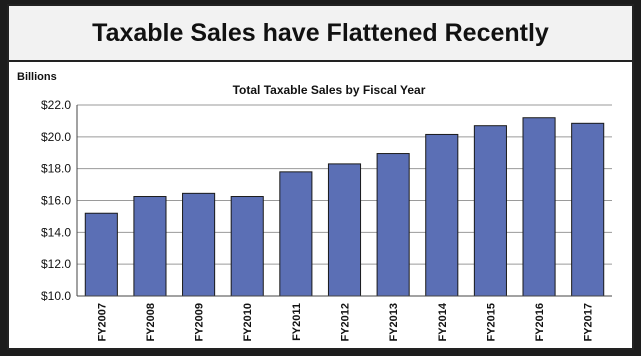  Describe the element at coordinates (56, 232) in the screenshot. I see `y-tick-label: $14.0` at that location.